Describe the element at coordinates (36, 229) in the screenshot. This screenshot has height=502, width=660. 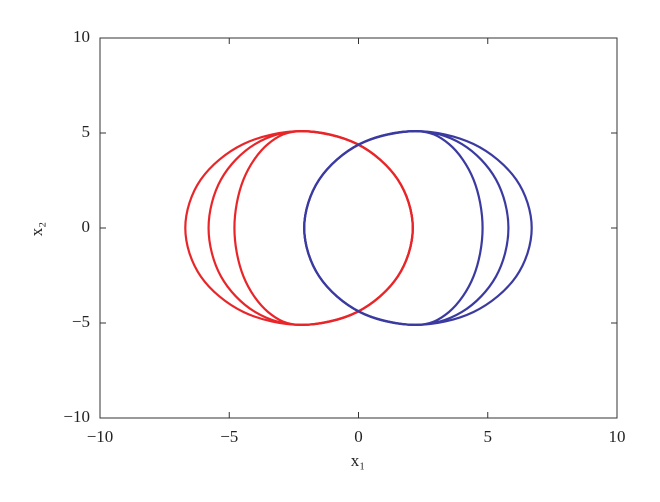
I see `y-axis-label: x₂` at that location.